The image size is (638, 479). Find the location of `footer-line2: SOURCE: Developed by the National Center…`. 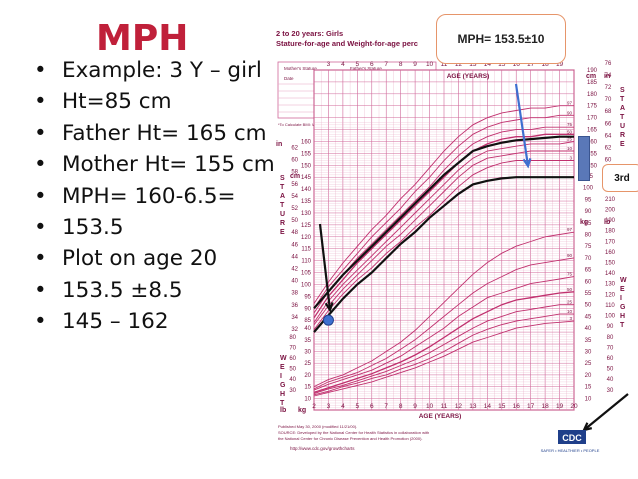

footer-line2: SOURCE: Developed by the National Center… is located at coordinates (353, 432).